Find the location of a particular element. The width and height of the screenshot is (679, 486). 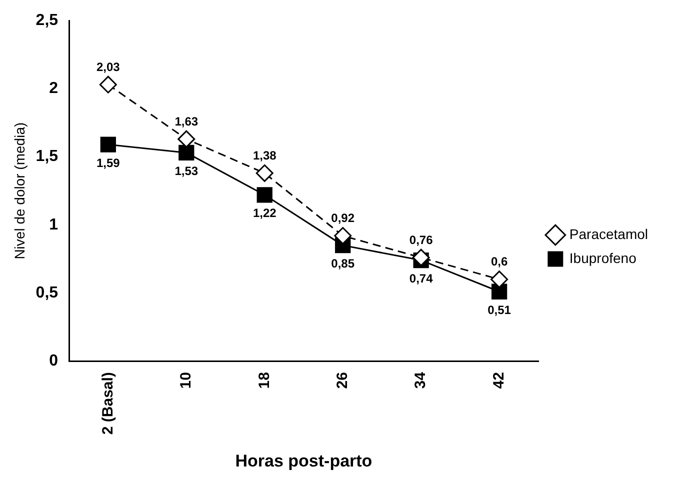

data-label: 0,51 is located at coordinates (500, 309).